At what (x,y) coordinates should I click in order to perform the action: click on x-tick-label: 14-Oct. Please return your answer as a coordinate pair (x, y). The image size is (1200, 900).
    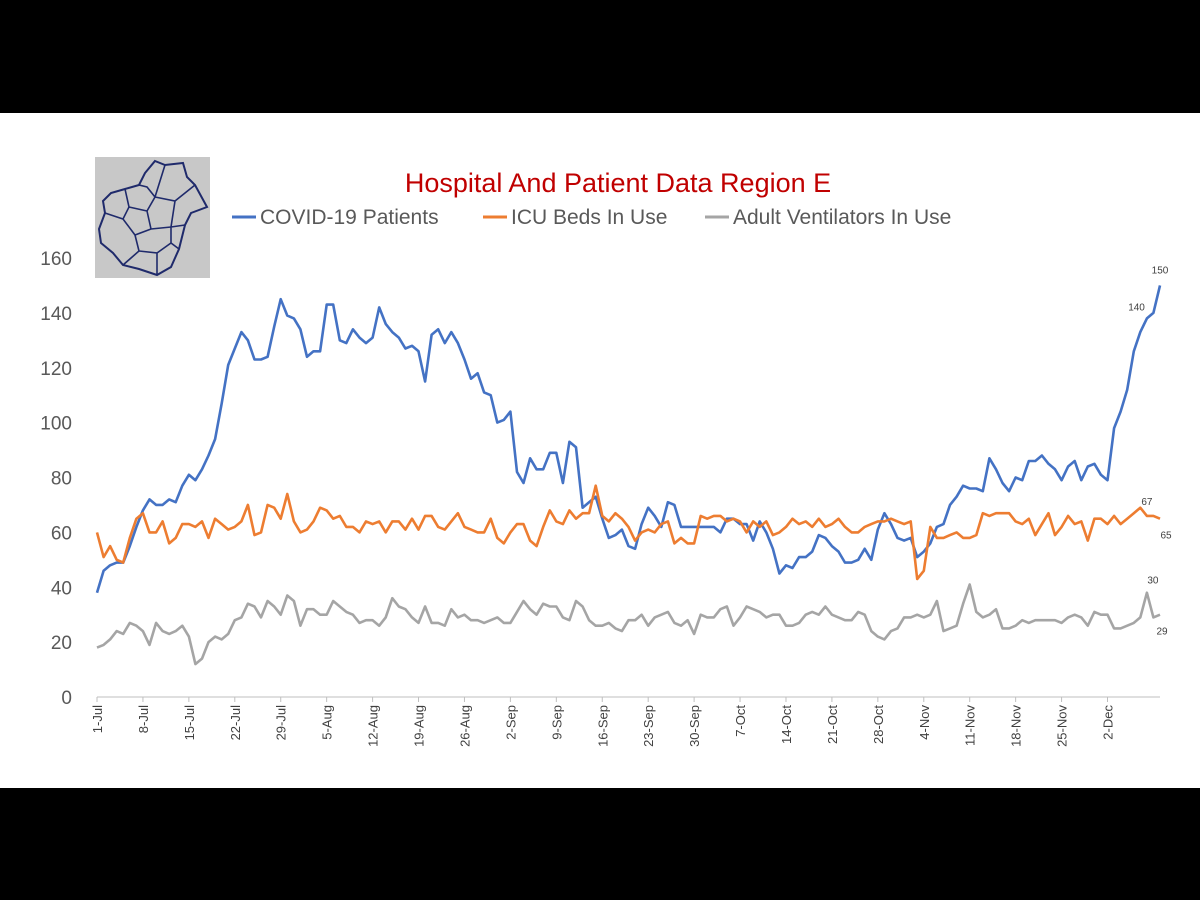
    Looking at the image, I should click on (786, 724).